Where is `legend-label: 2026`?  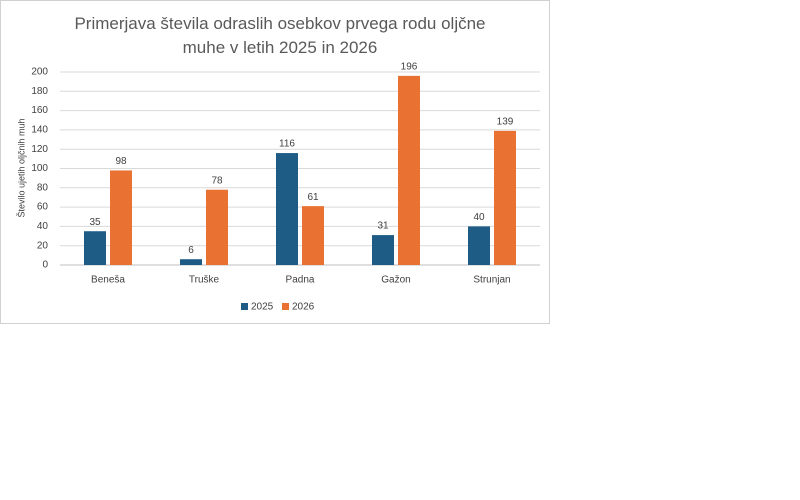 legend-label: 2026 is located at coordinates (303, 307).